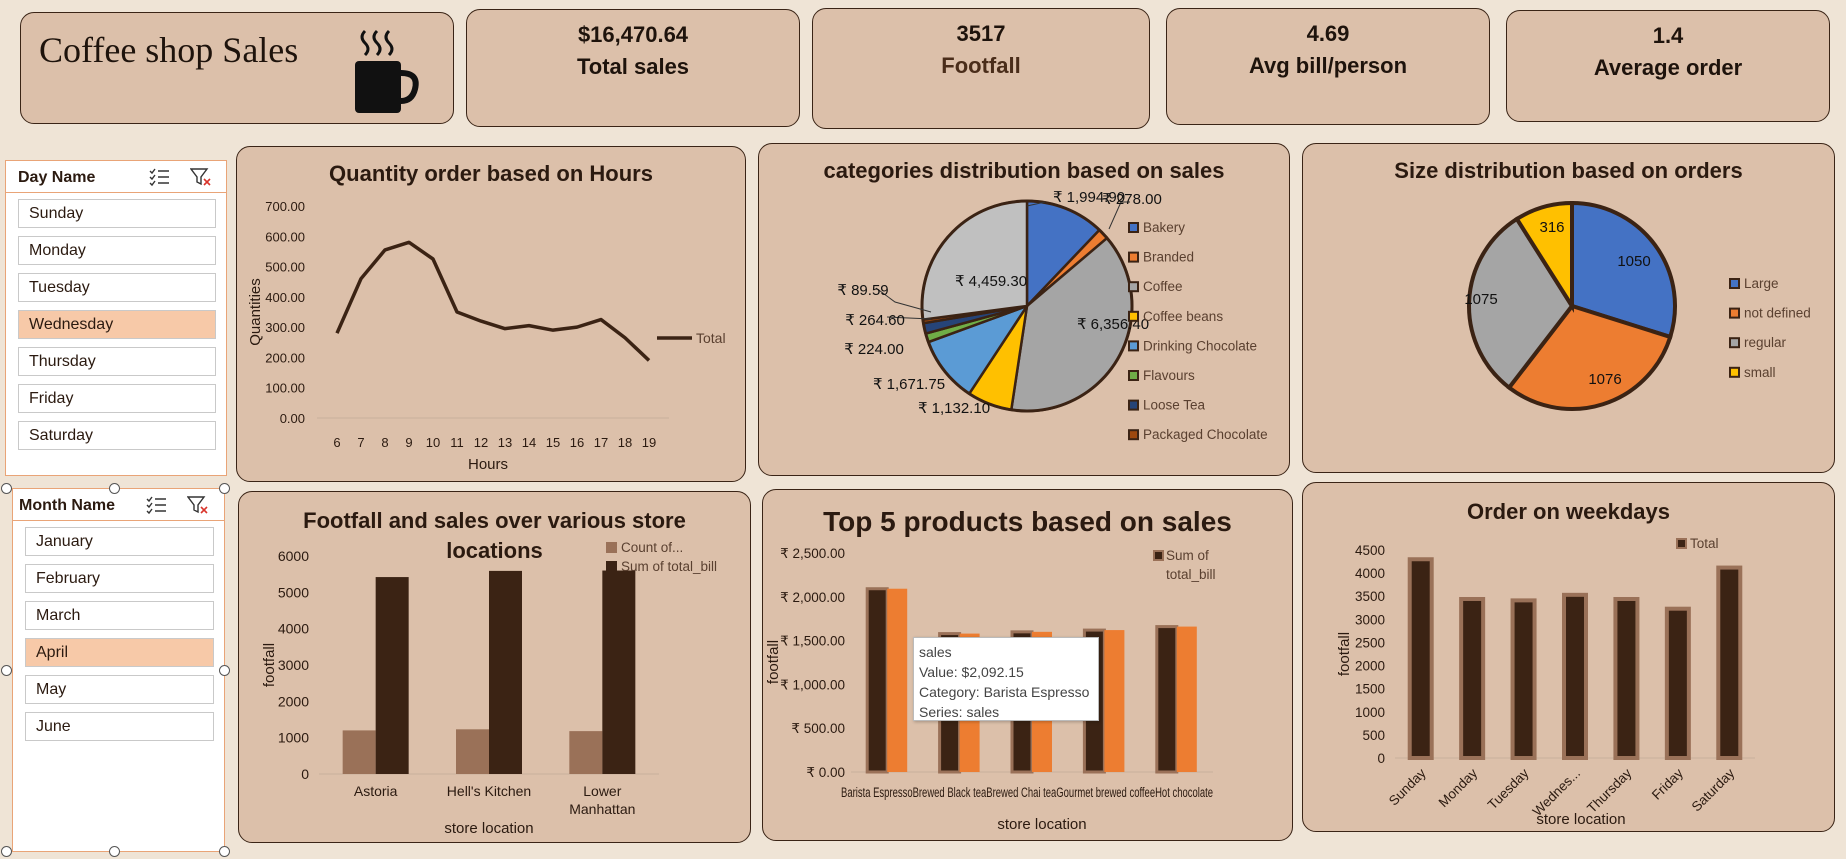 The height and width of the screenshot is (859, 1846). What do you see at coordinates (119, 652) in the screenshot?
I see `slicer-item-april: April` at bounding box center [119, 652].